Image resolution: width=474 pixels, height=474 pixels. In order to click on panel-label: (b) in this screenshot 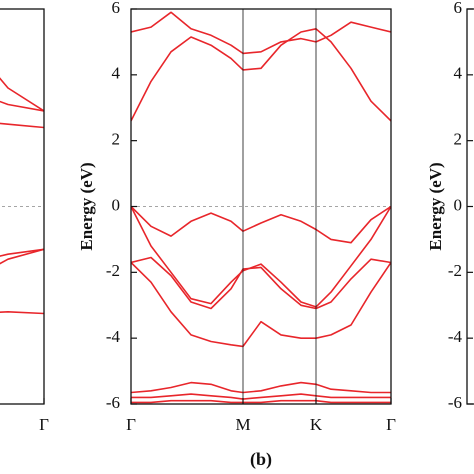, I will do `click(261, 459)`.